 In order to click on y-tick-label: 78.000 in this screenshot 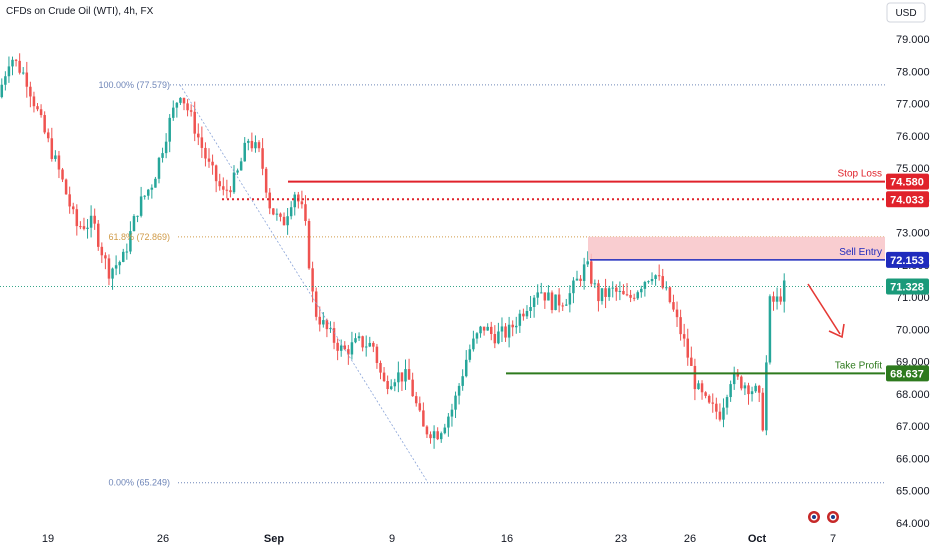, I will do `click(913, 72)`.